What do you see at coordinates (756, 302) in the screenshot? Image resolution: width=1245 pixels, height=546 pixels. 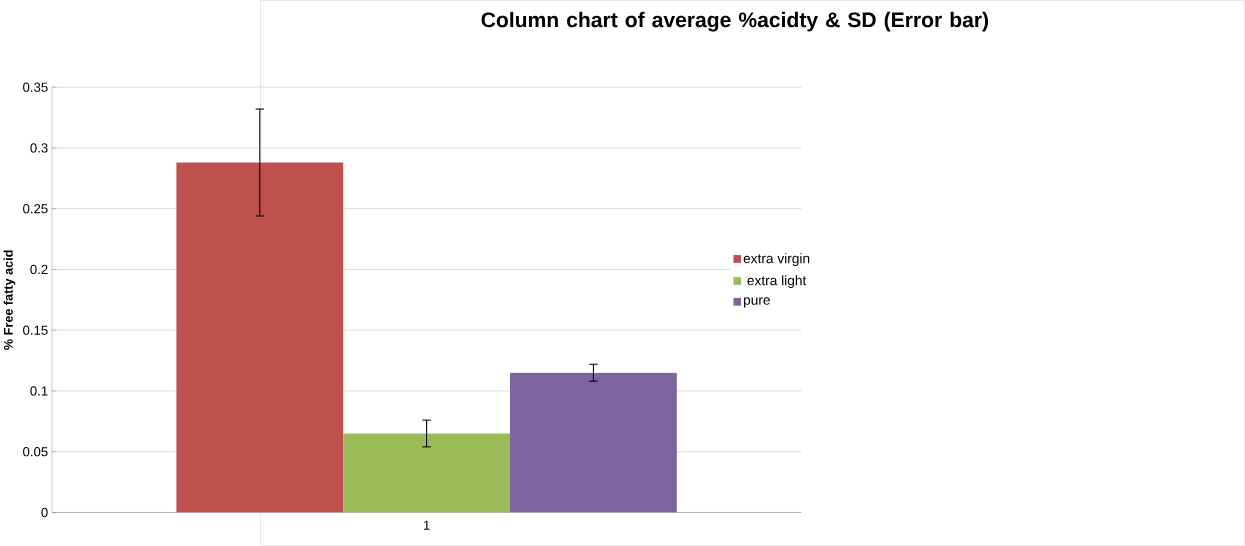 I see `legend-label: pure` at bounding box center [756, 302].